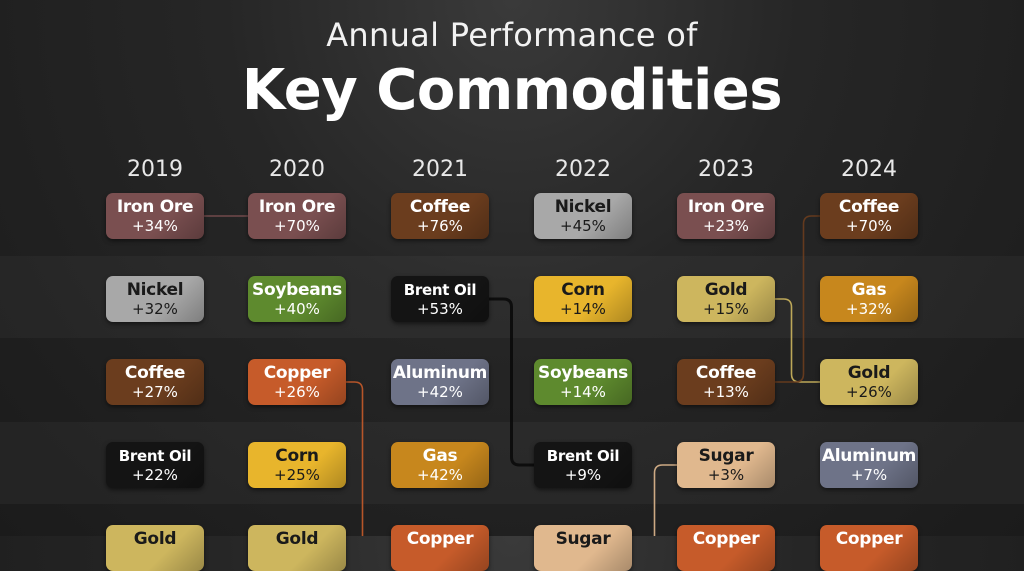 The image size is (1024, 571). I want to click on card-iron-ore-2019: Iron Ore +34%, so click(155, 216).